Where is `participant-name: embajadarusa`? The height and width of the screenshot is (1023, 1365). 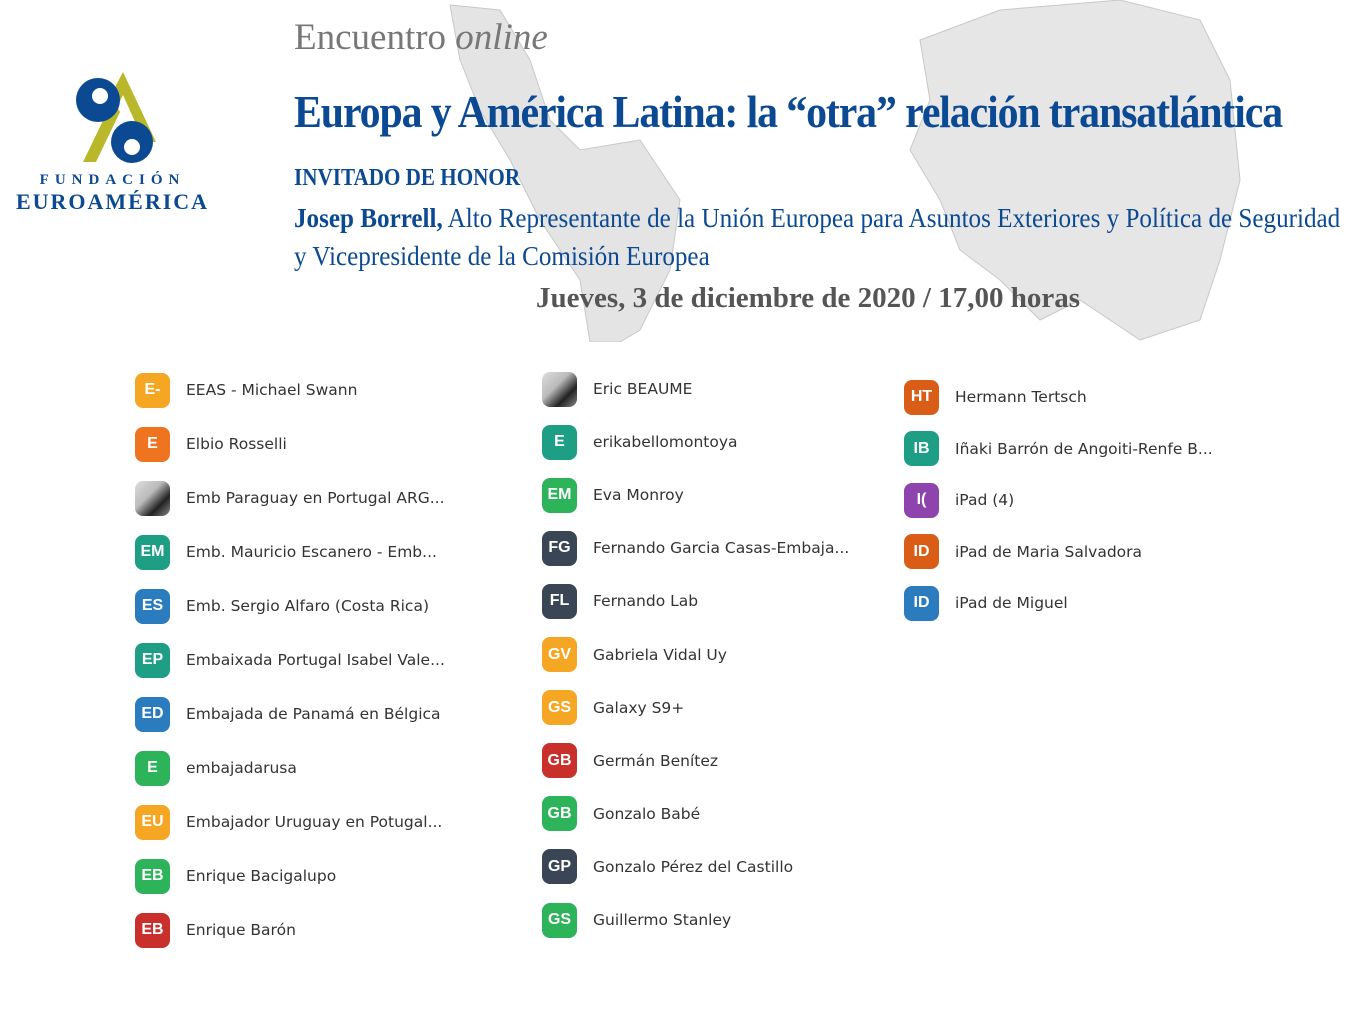
participant-name: embajadarusa is located at coordinates (241, 768).